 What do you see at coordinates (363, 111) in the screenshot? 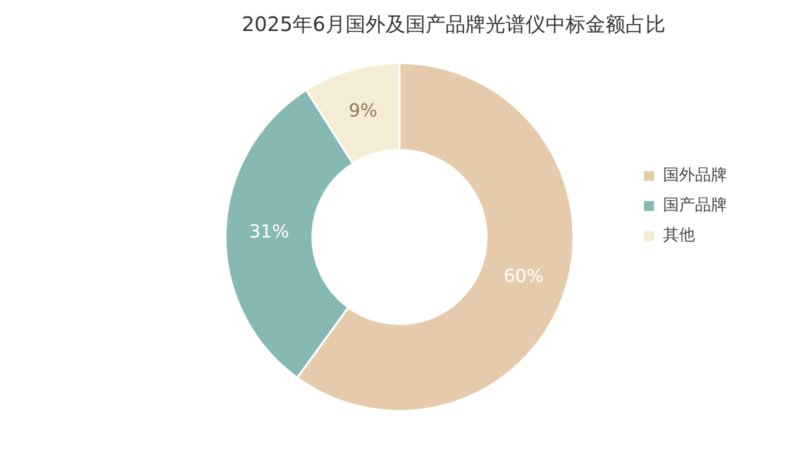
I see `data-label: 9%` at bounding box center [363, 111].